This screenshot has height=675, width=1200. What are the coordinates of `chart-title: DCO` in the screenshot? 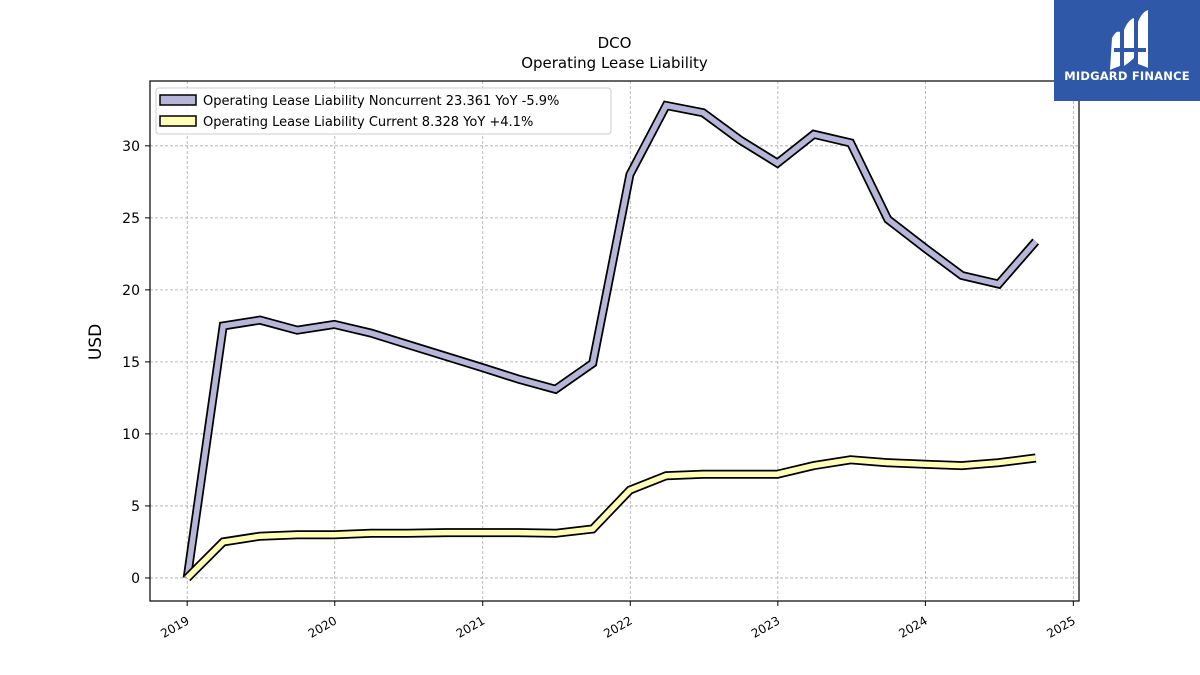 It's located at (615, 43).